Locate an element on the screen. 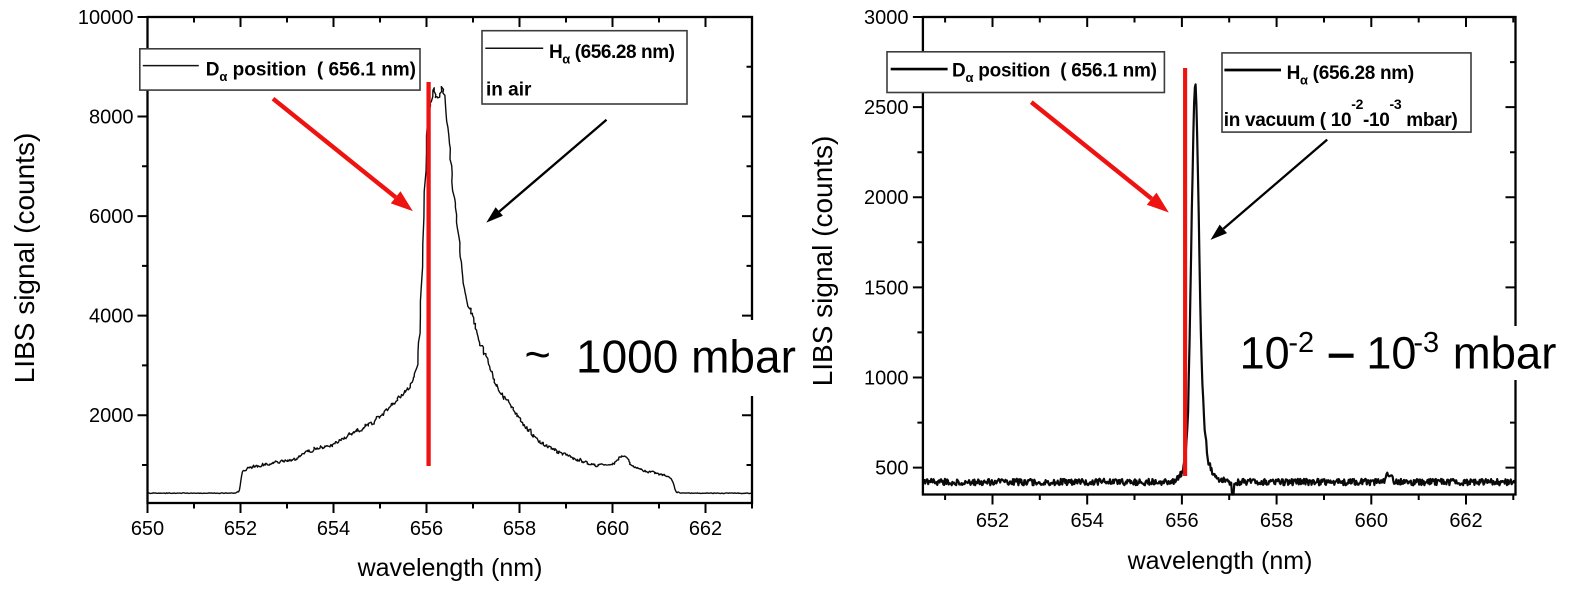  svg-text: 8000 is located at coordinates (111, 118).